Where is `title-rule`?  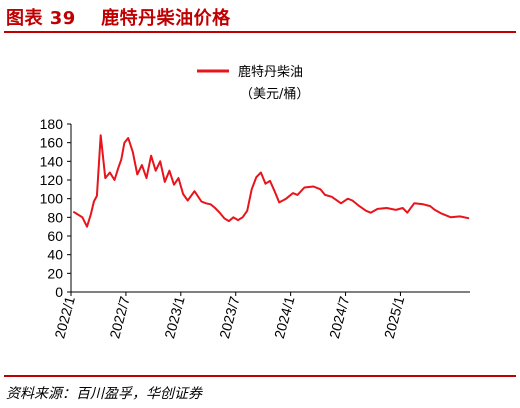 title-rule is located at coordinates (260, 32).